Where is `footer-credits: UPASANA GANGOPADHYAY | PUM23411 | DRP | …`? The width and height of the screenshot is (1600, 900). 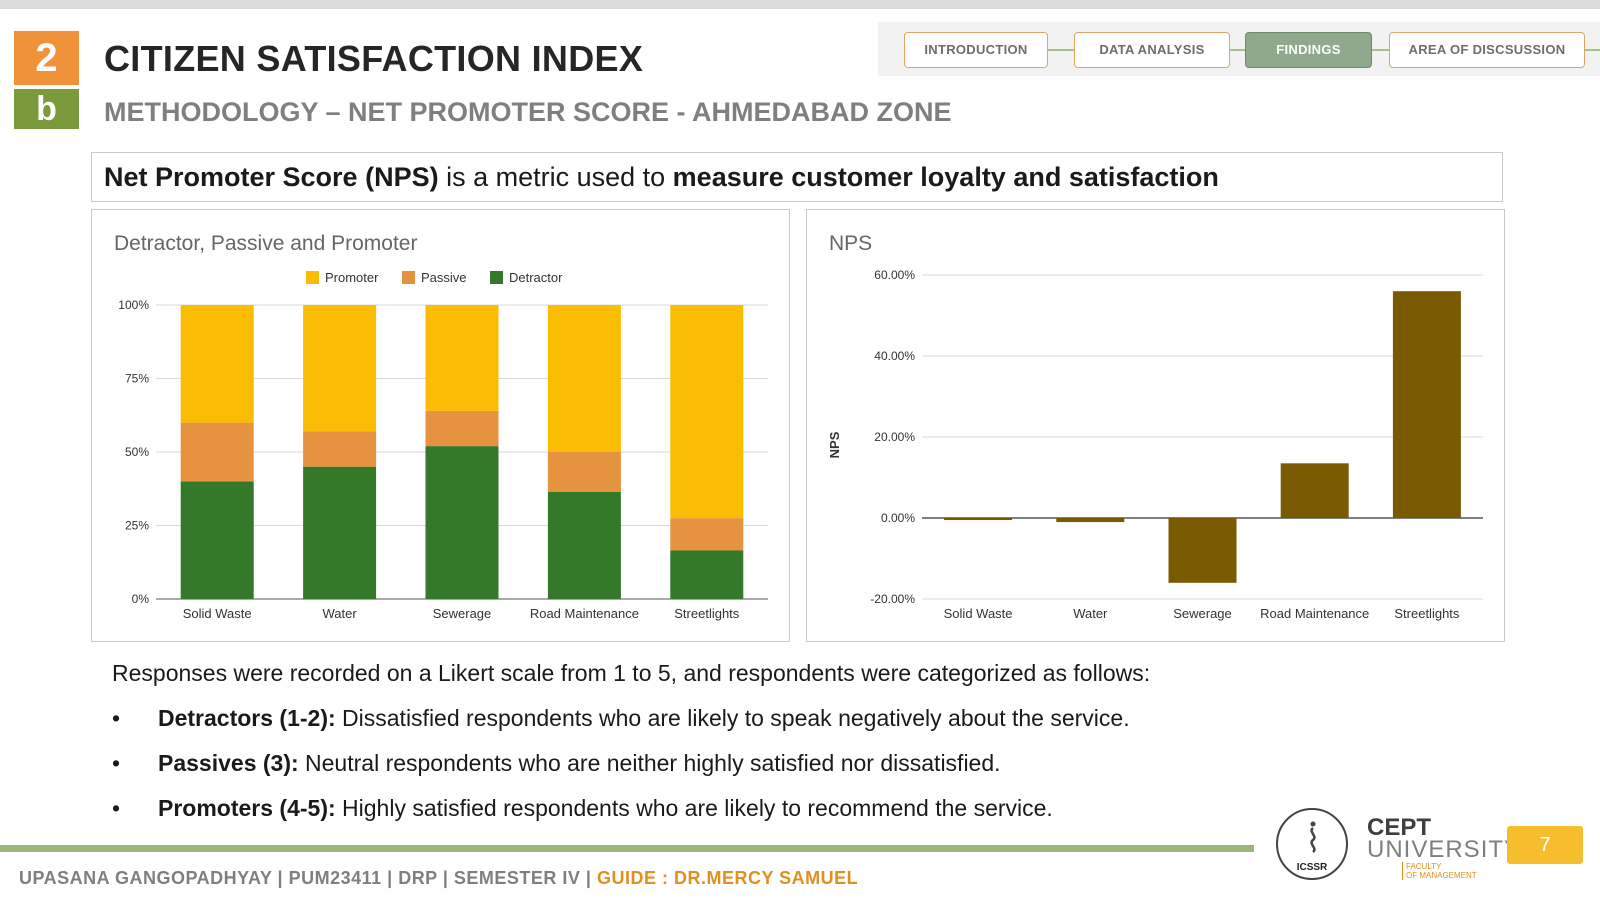
footer-credits: UPASANA GANGOPADHYAY | PUM23411 | DRP | … is located at coordinates (438, 878).